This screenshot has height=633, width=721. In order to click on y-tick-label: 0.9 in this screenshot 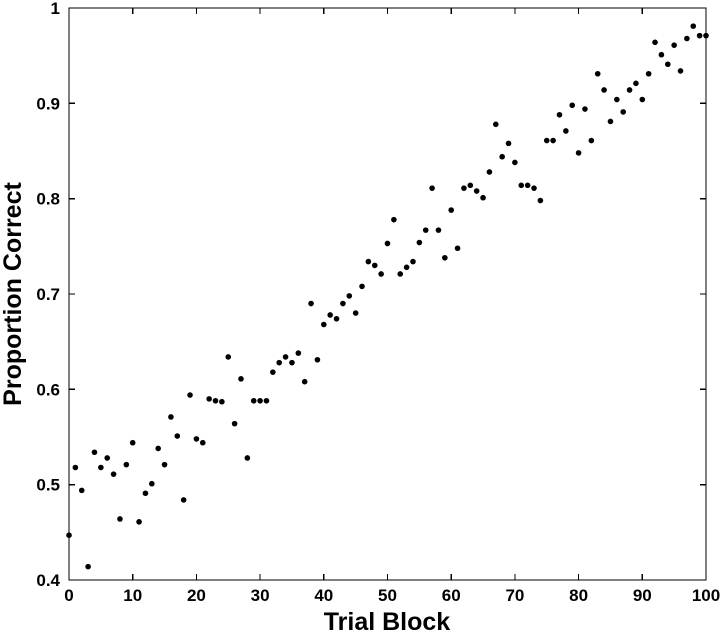, I will do `click(48, 103)`.